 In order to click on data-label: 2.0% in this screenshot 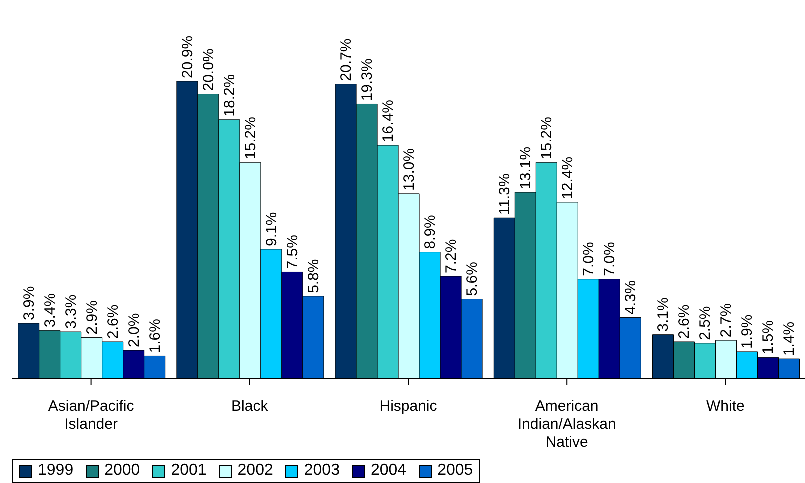, I will do `click(134, 330)`.